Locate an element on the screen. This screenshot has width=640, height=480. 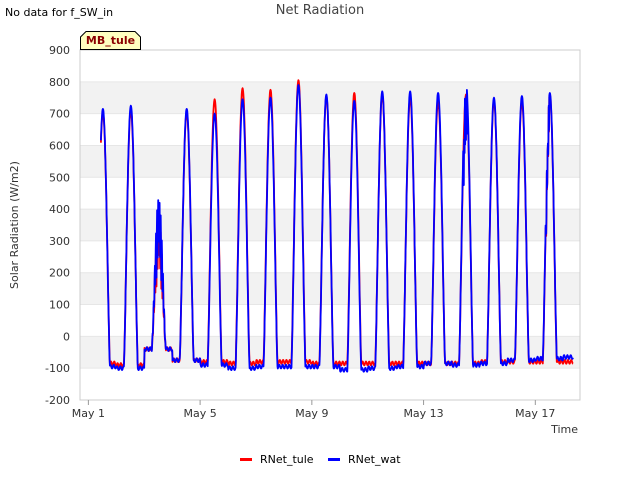
x-tick-label: May 13 is located at coordinates (423, 413).